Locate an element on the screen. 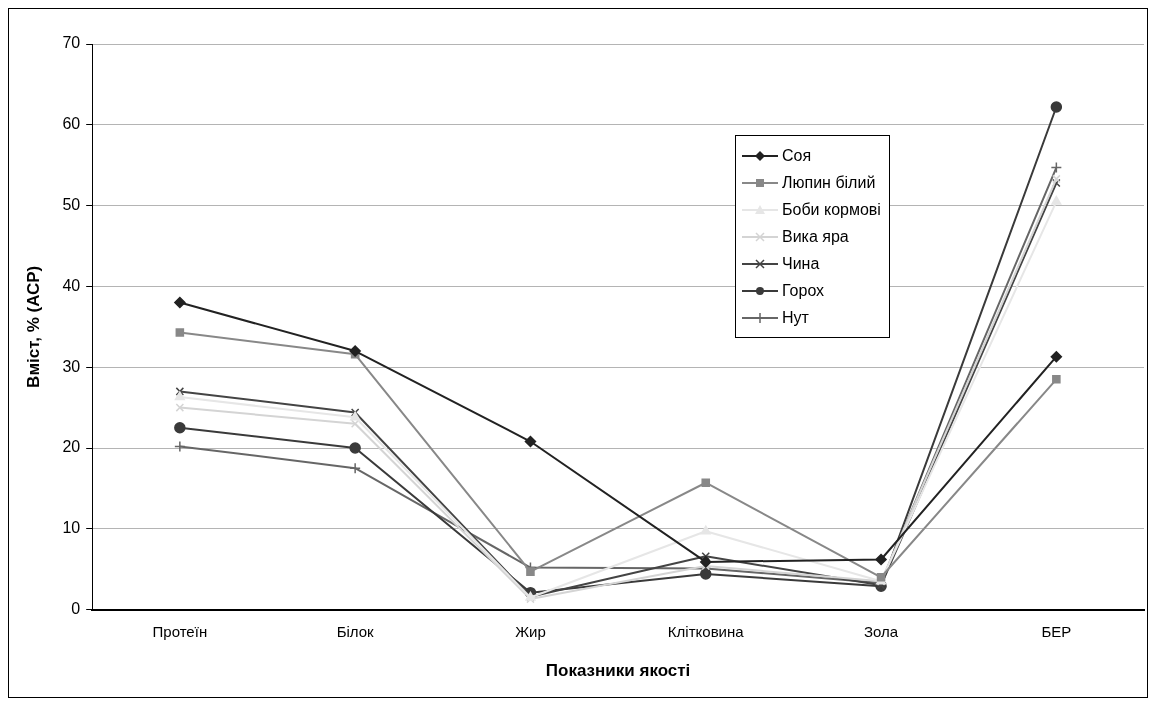  x-axis-title: Показники якості is located at coordinates (618, 671).